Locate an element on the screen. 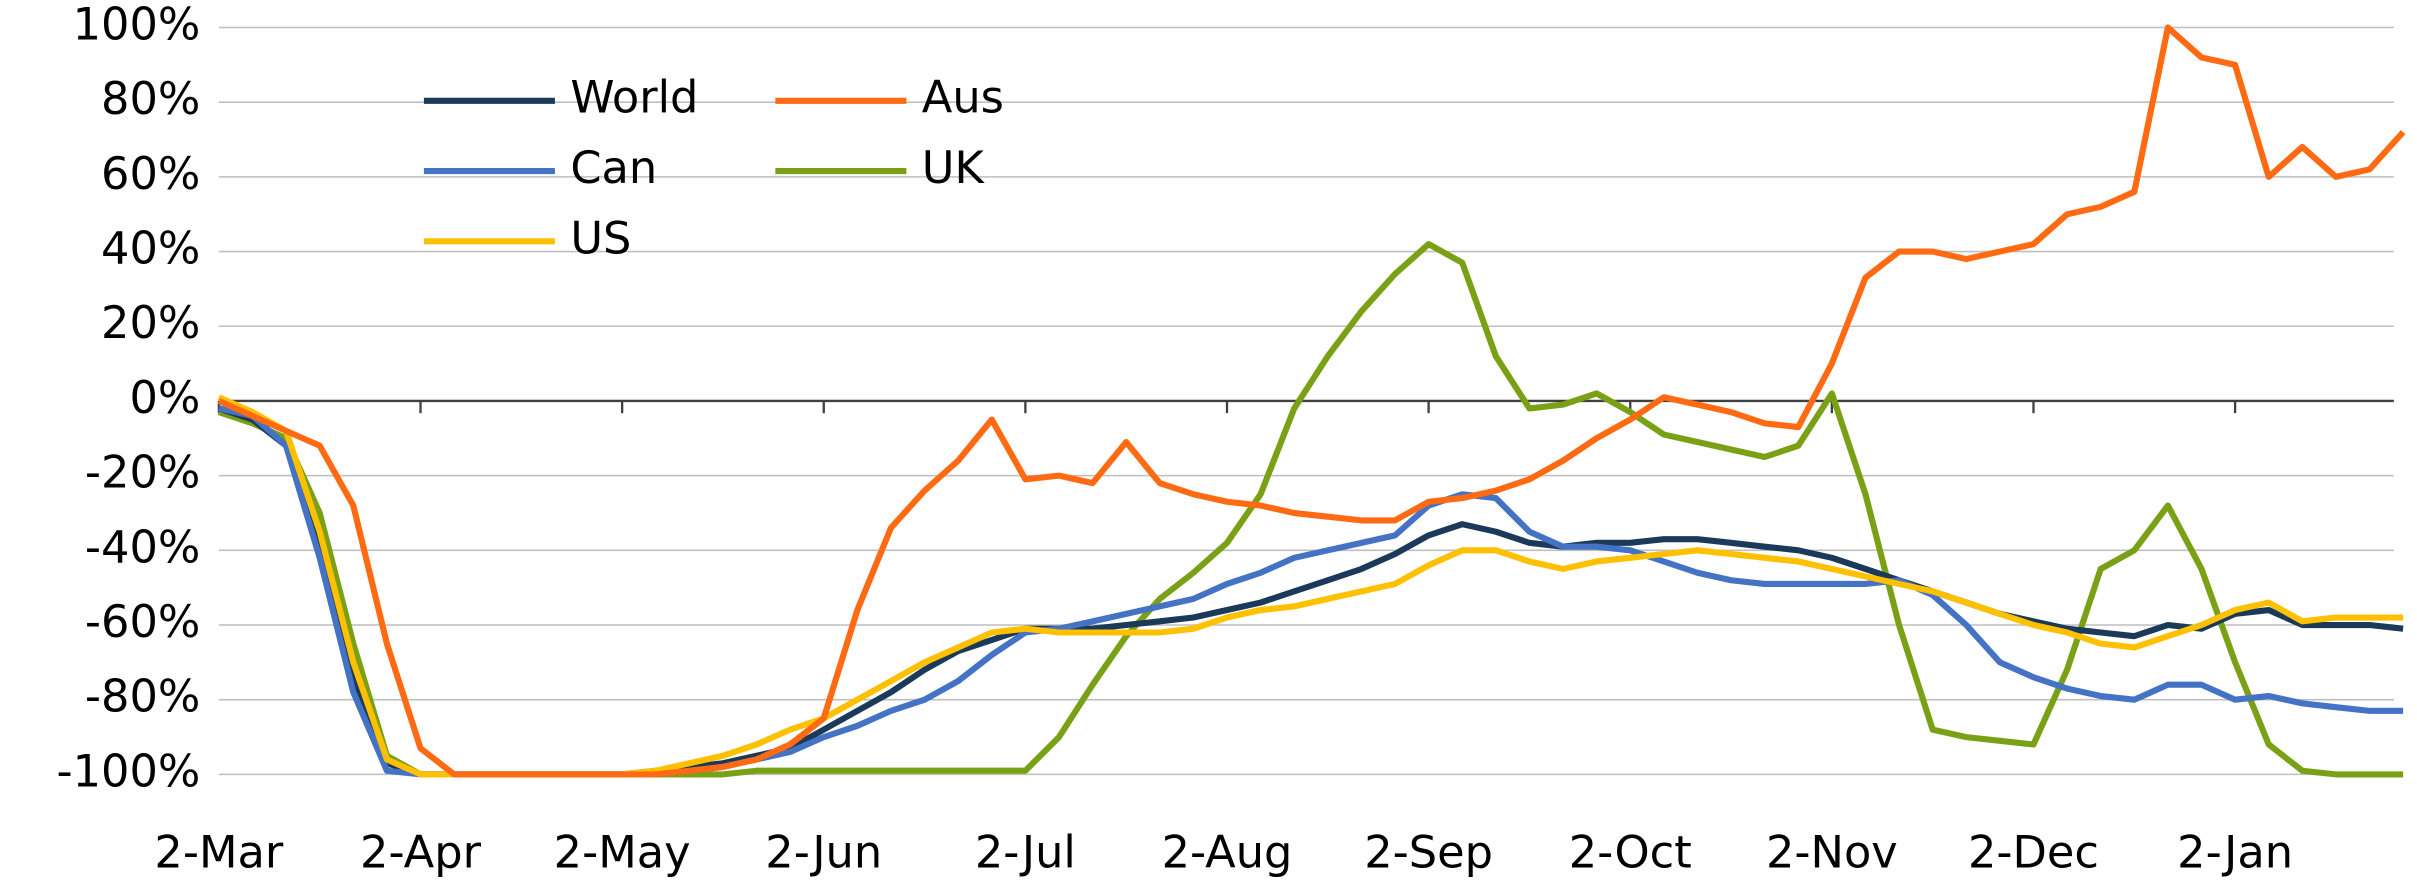 Image resolution: width=2417 pixels, height=892 pixels. legend-label: Can is located at coordinates (613, 168).